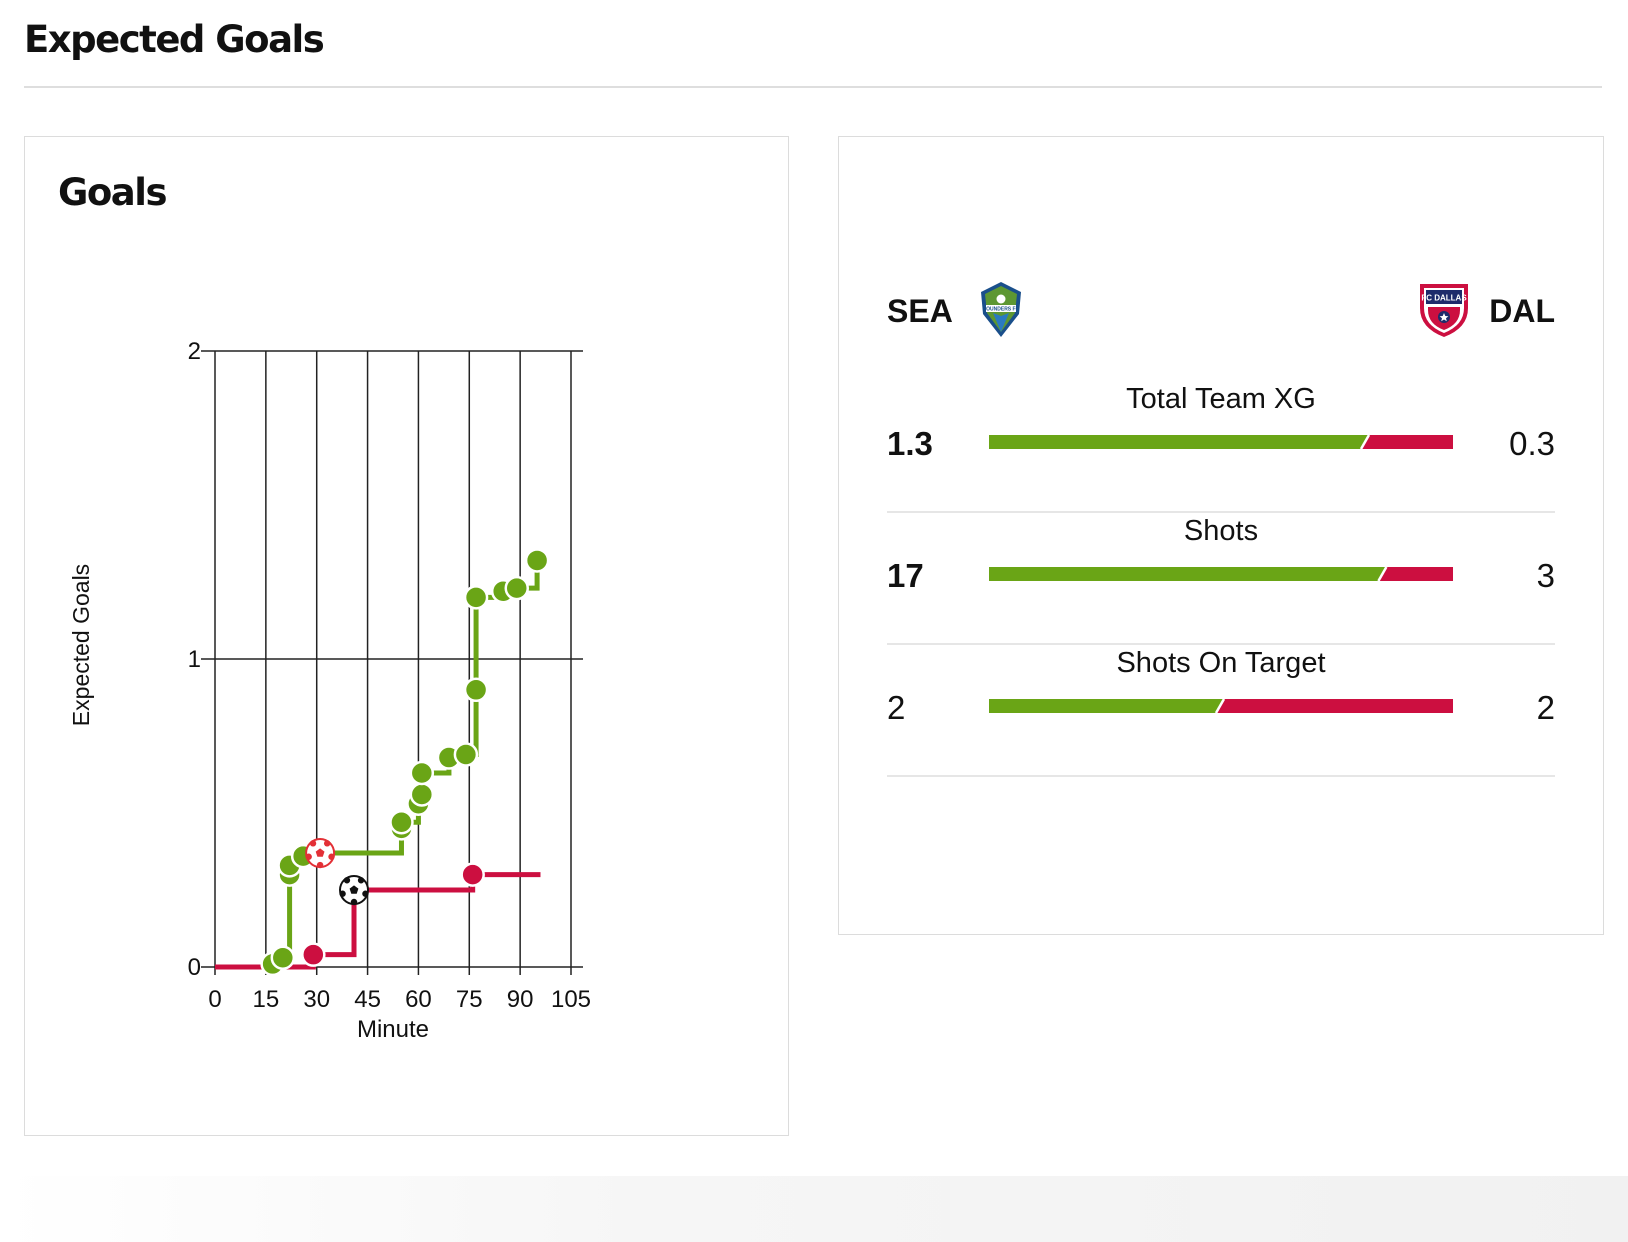 This screenshot has width=1628, height=1242. What do you see at coordinates (1532, 443) in the screenshot?
I see `stat-away-value: 0.3` at bounding box center [1532, 443].